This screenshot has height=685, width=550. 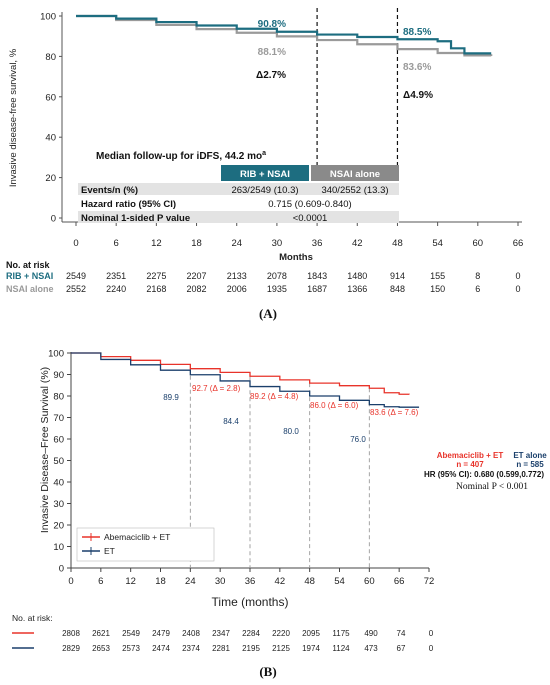 I want to click on panel-a-x-tick-label: 12, so click(x=156, y=243).